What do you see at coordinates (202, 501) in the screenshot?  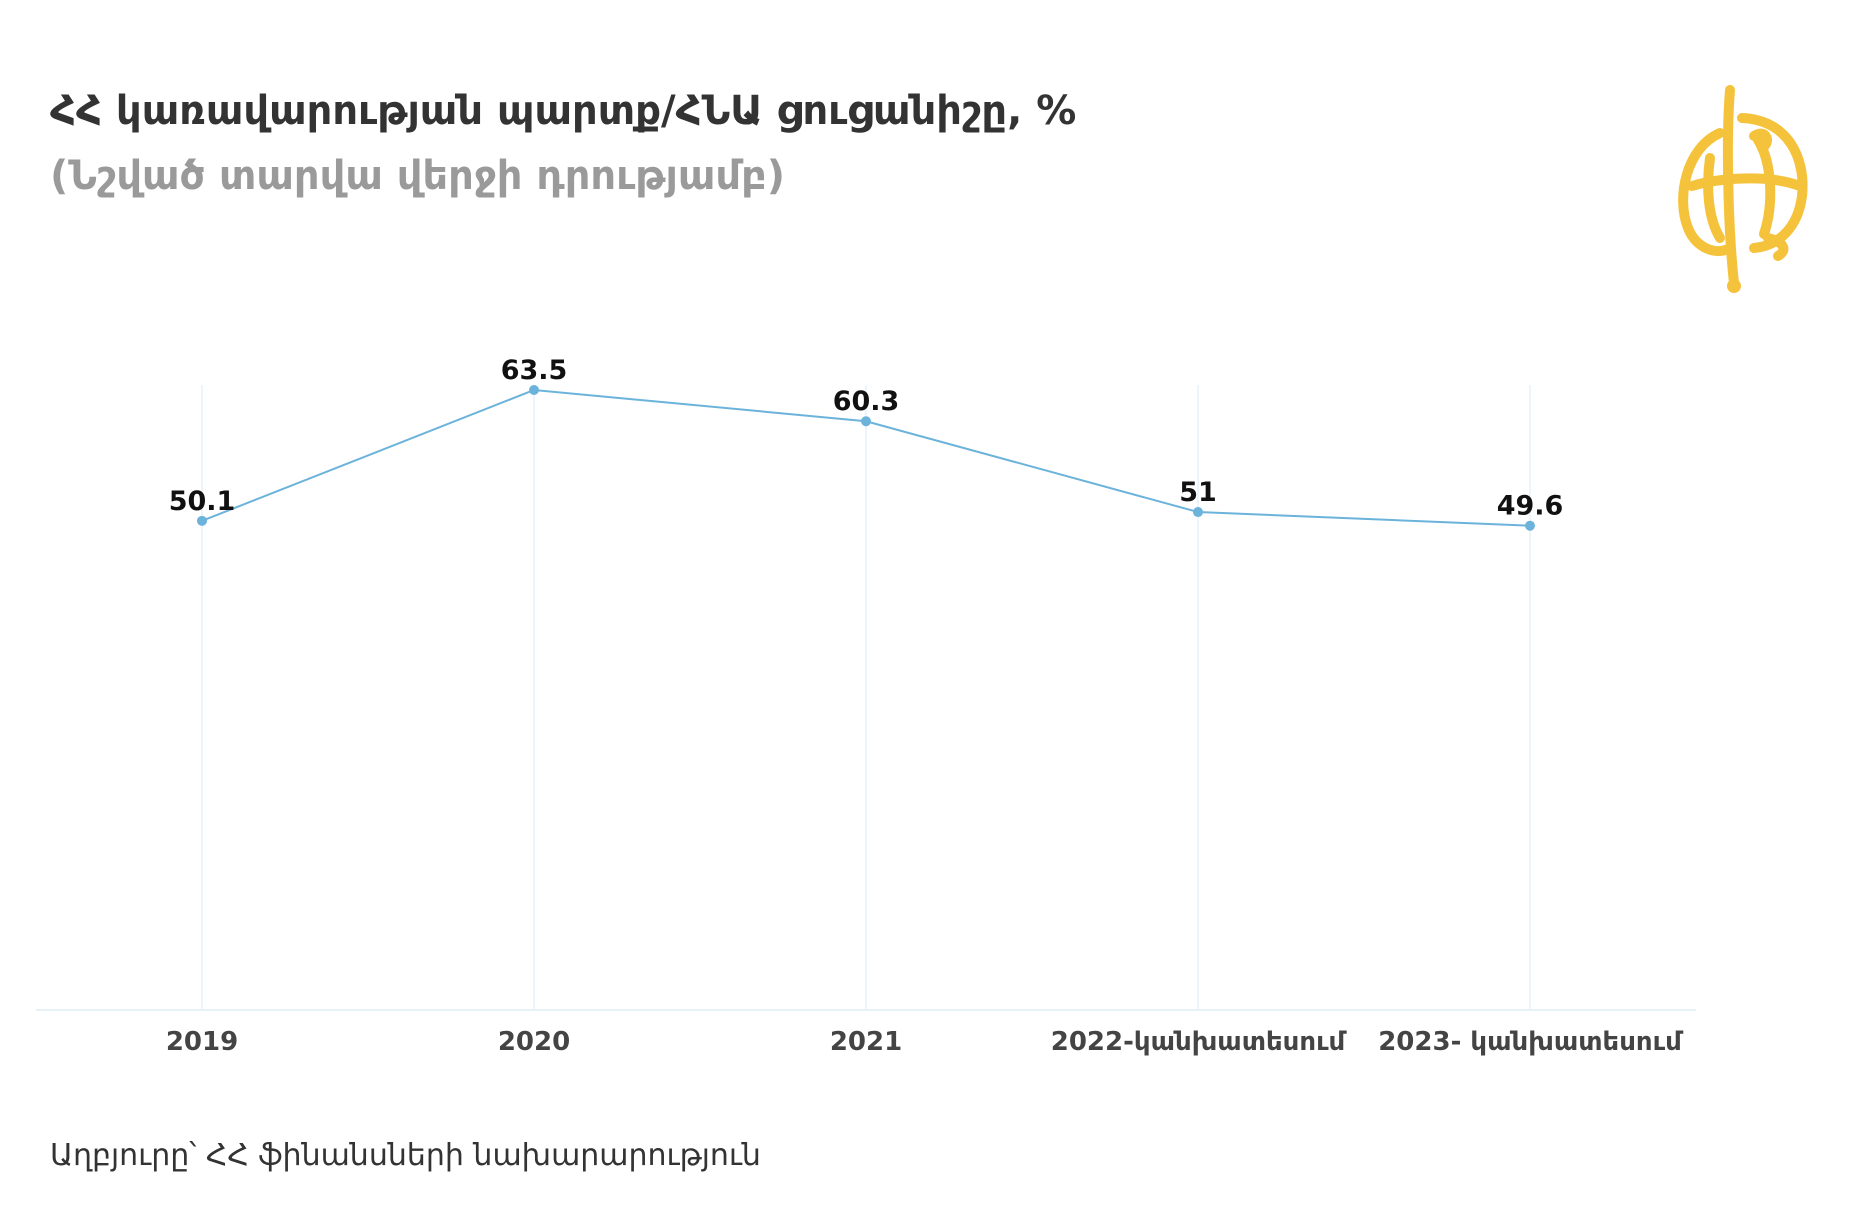 I see `data-label-1: 50.1` at bounding box center [202, 501].